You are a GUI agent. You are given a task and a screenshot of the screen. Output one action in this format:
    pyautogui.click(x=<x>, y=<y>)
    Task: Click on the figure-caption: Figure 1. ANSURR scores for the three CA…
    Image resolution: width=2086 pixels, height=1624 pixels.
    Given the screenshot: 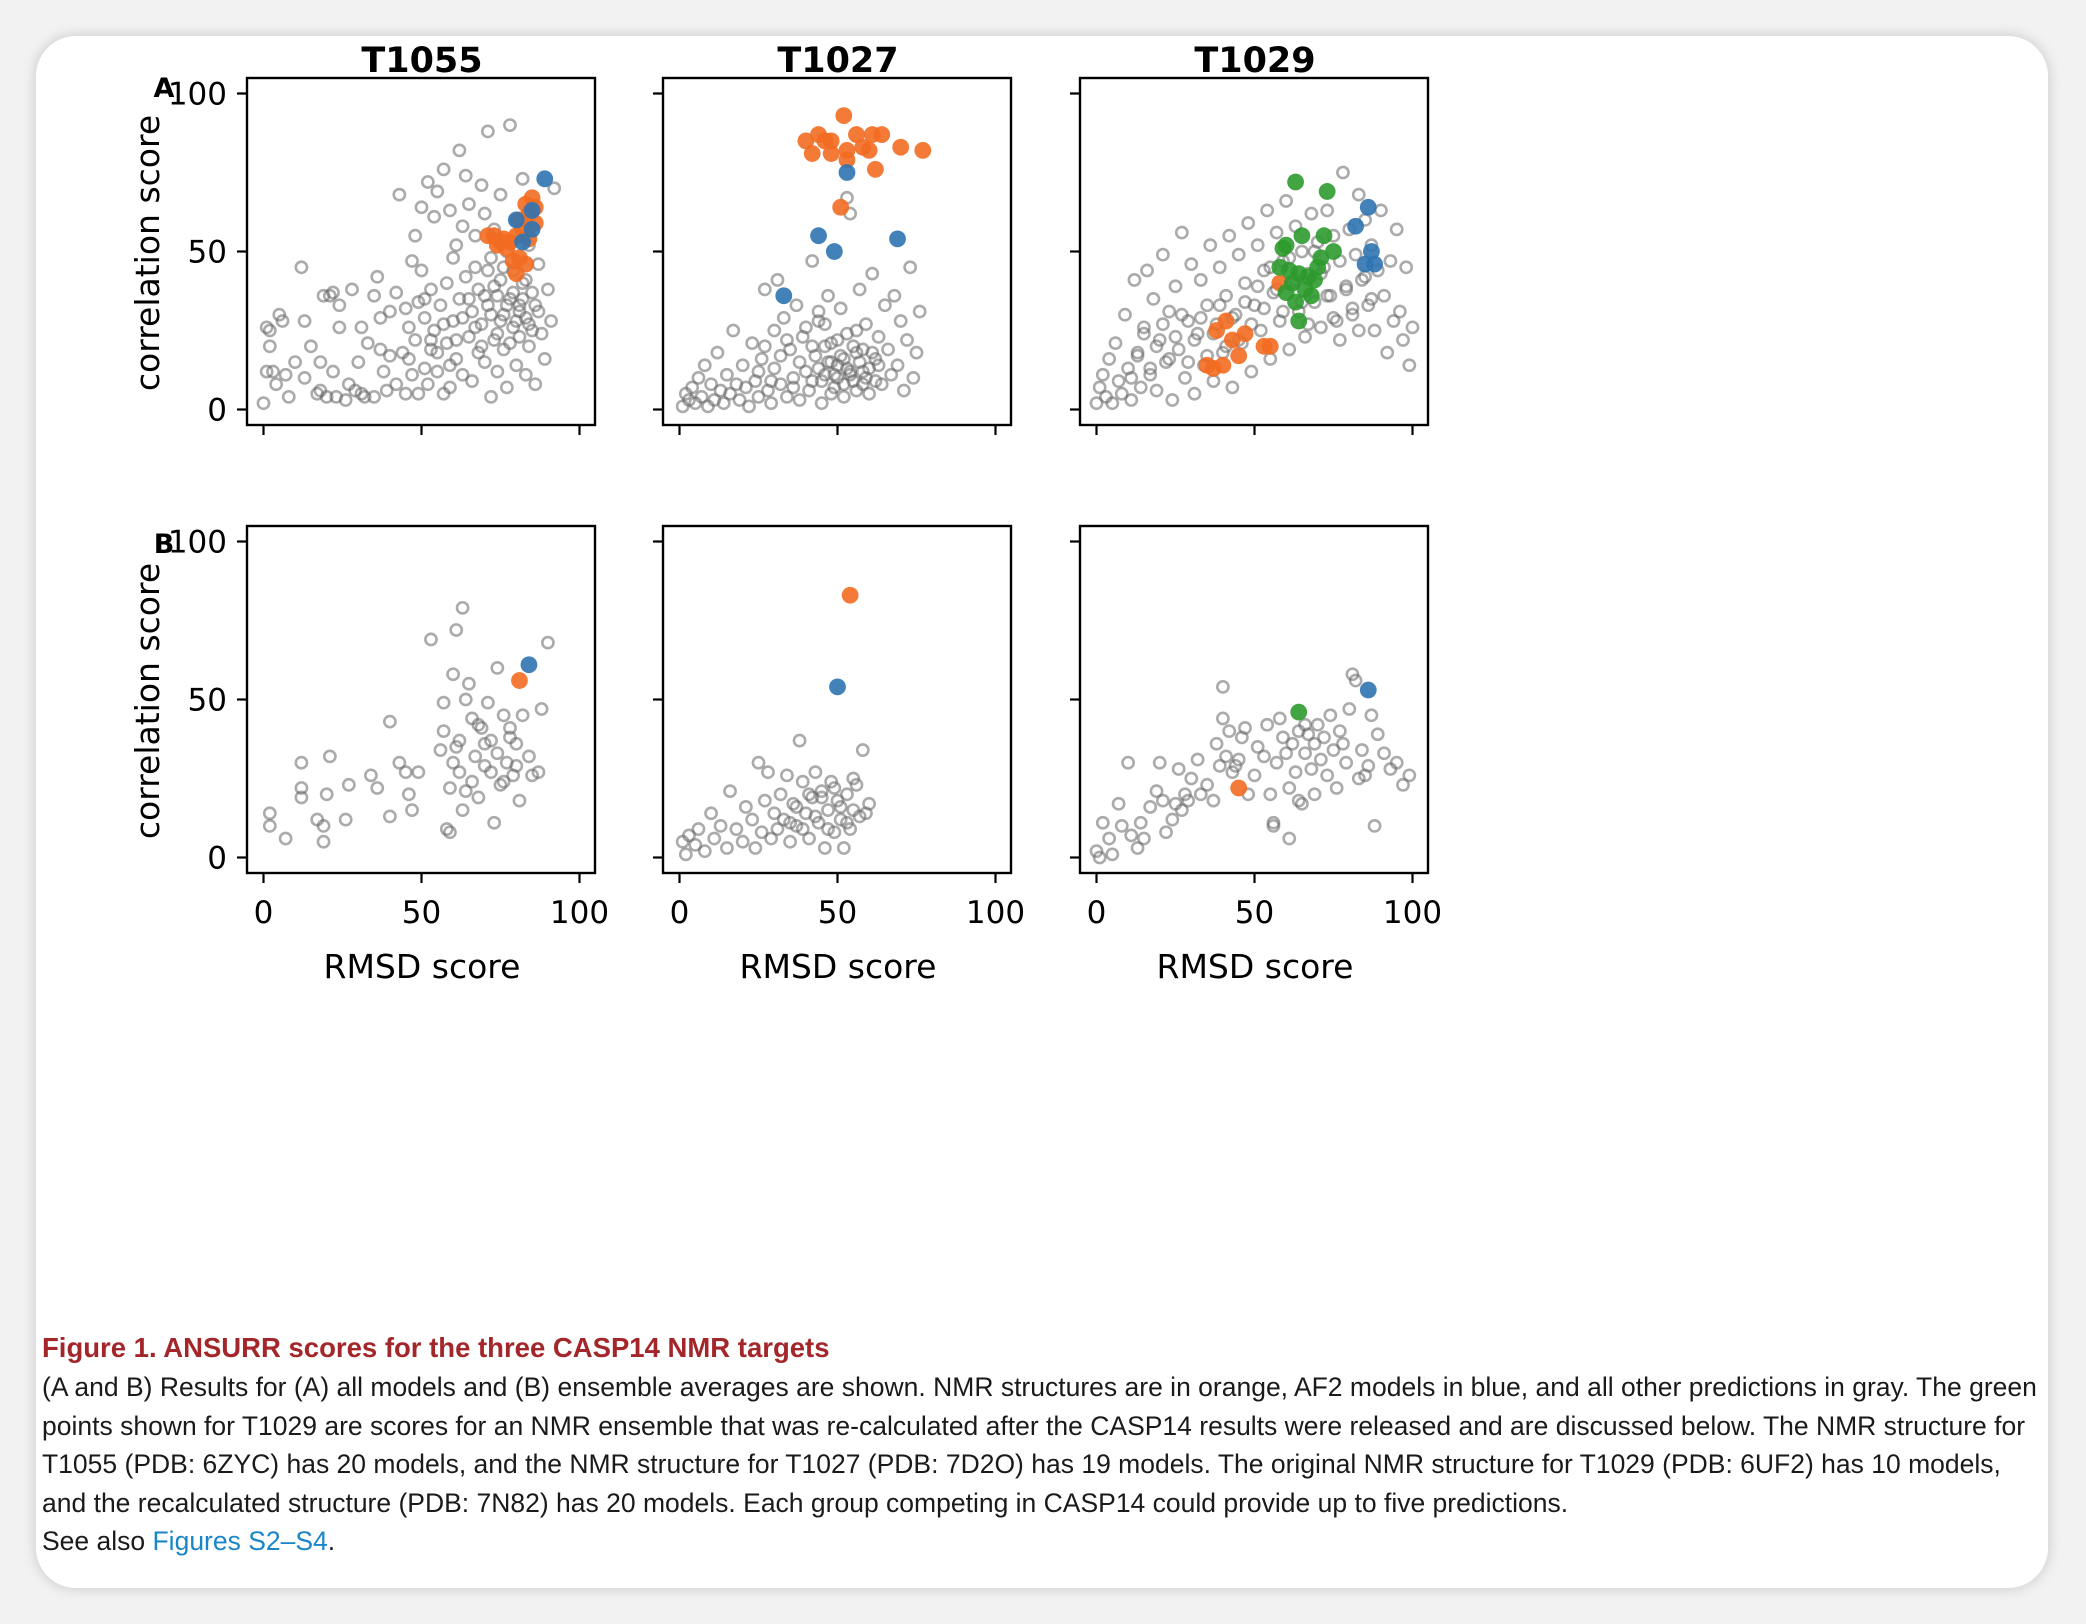 What is the action you would take?
    pyautogui.click(x=1041, y=1444)
    